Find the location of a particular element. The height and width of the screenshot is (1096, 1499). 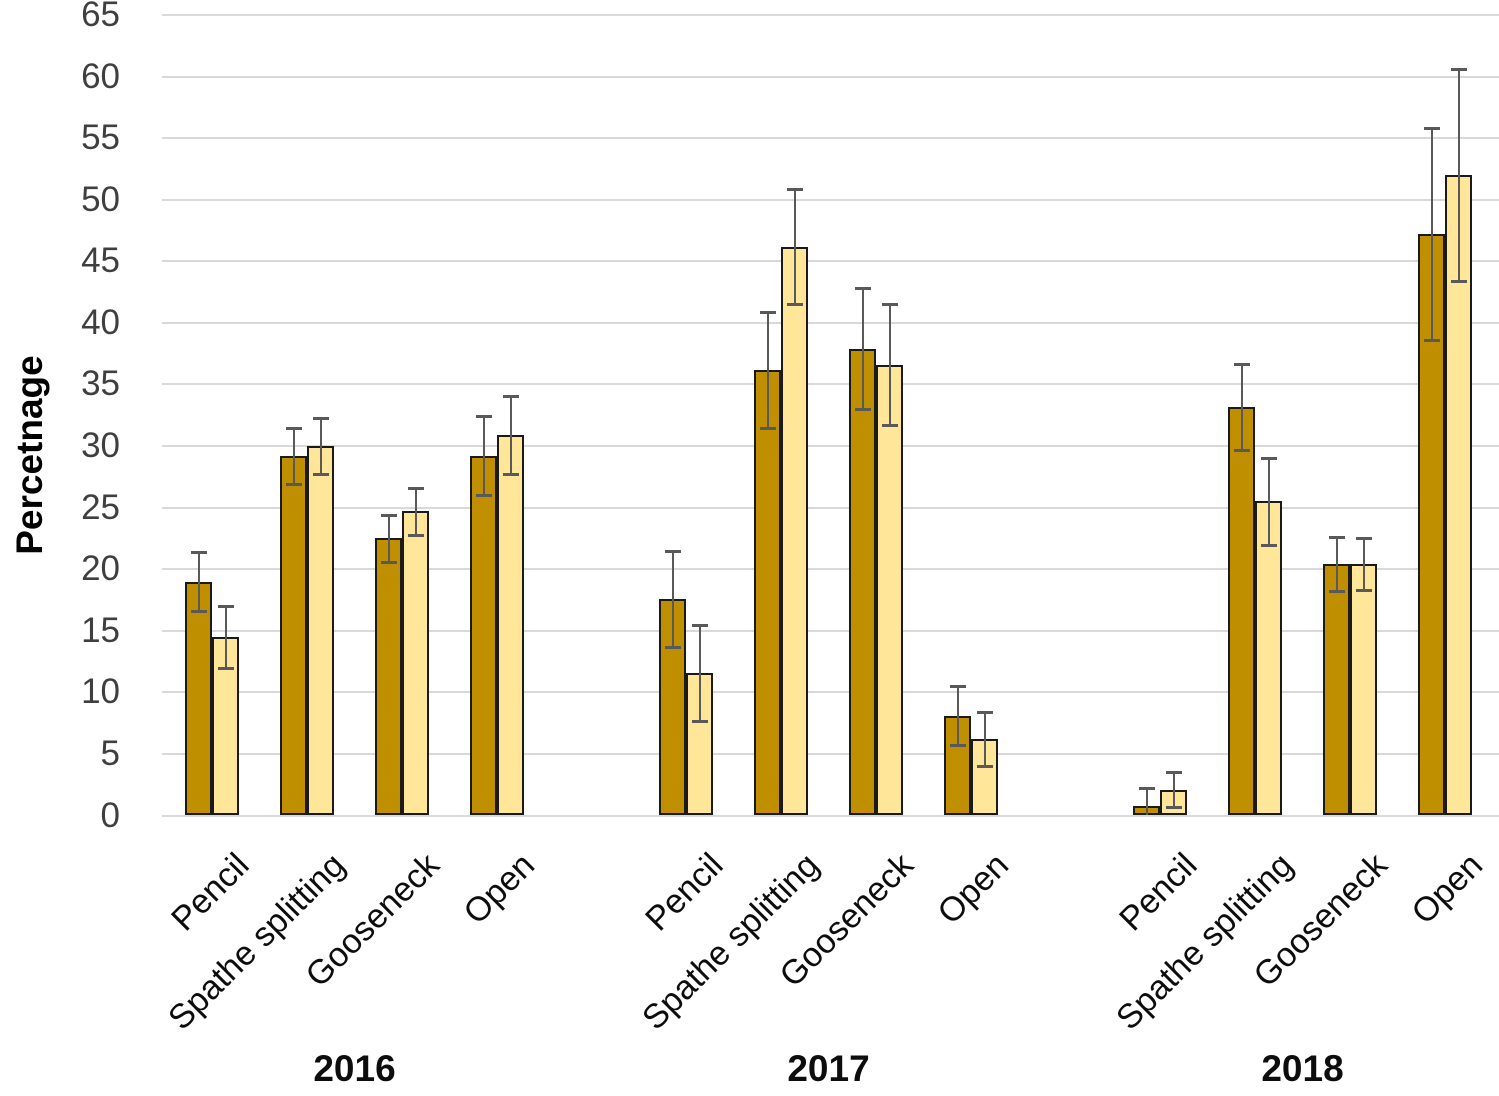

y-tick-25: 25 is located at coordinates (100, 507).